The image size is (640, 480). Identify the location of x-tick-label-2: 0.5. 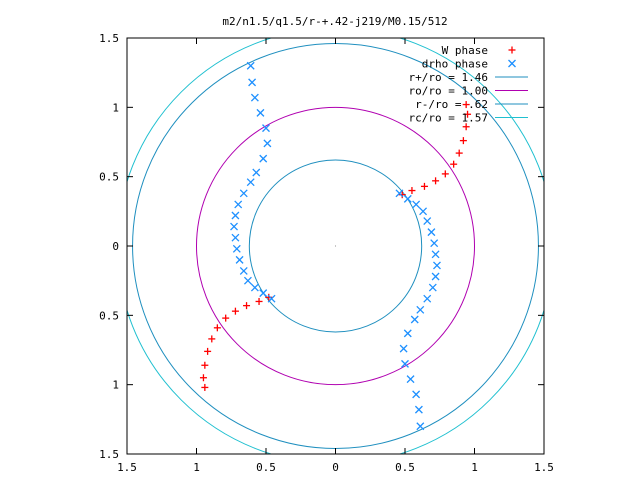
(266, 467).